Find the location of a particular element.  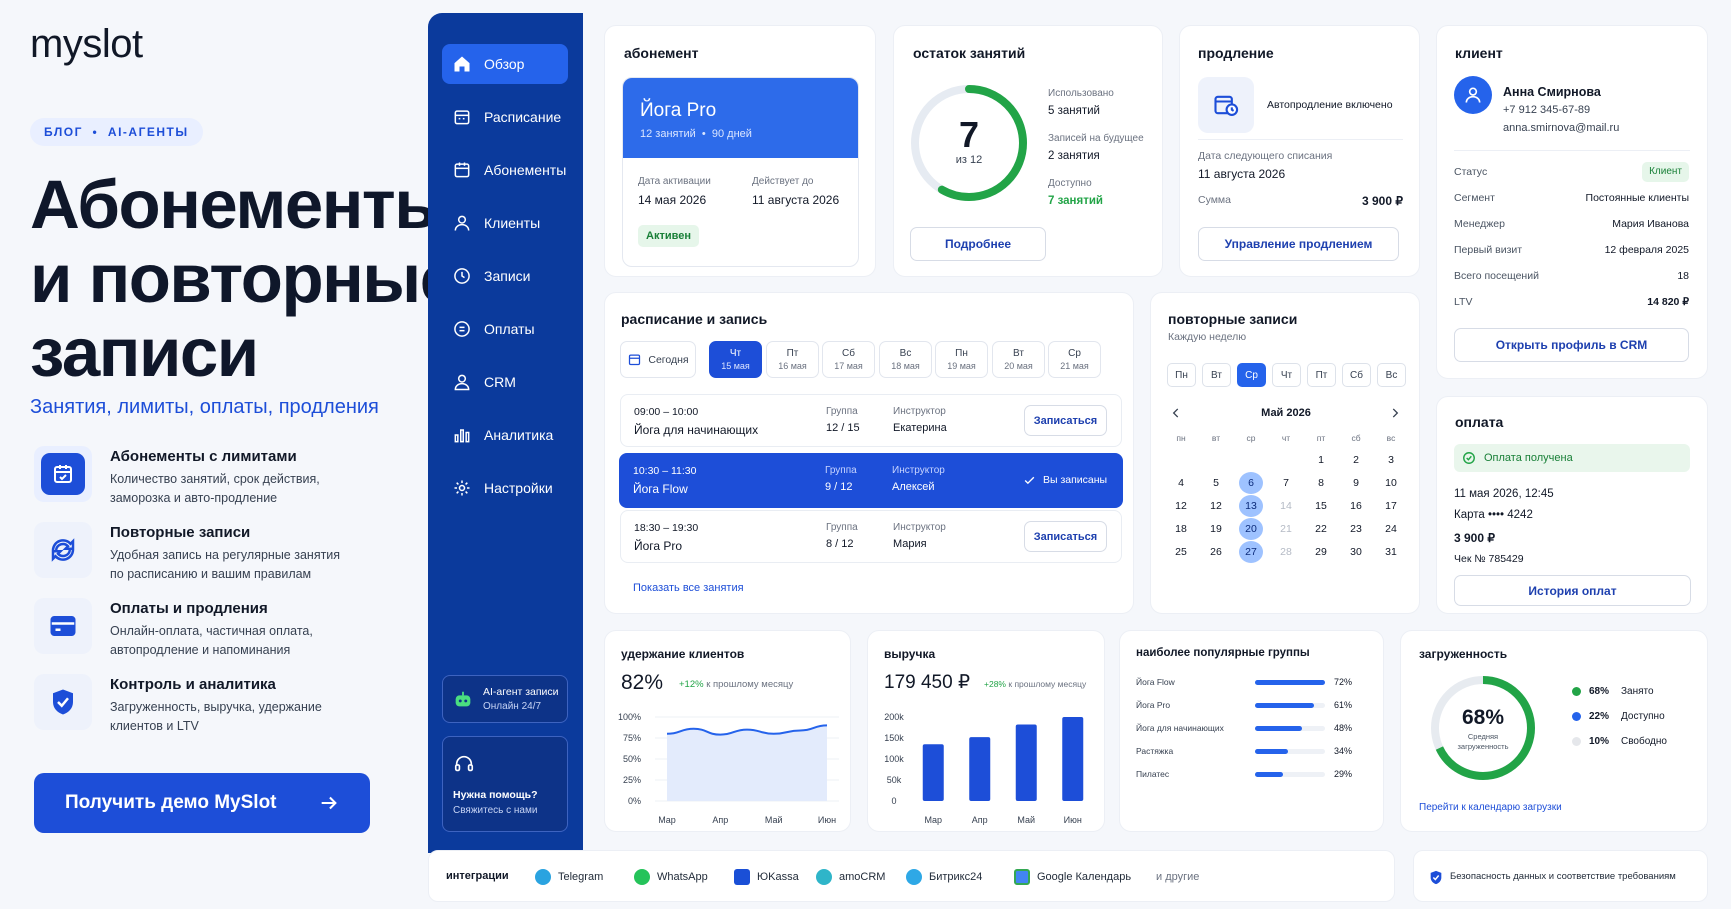

calendar-day: 17 is located at coordinates (1391, 506).